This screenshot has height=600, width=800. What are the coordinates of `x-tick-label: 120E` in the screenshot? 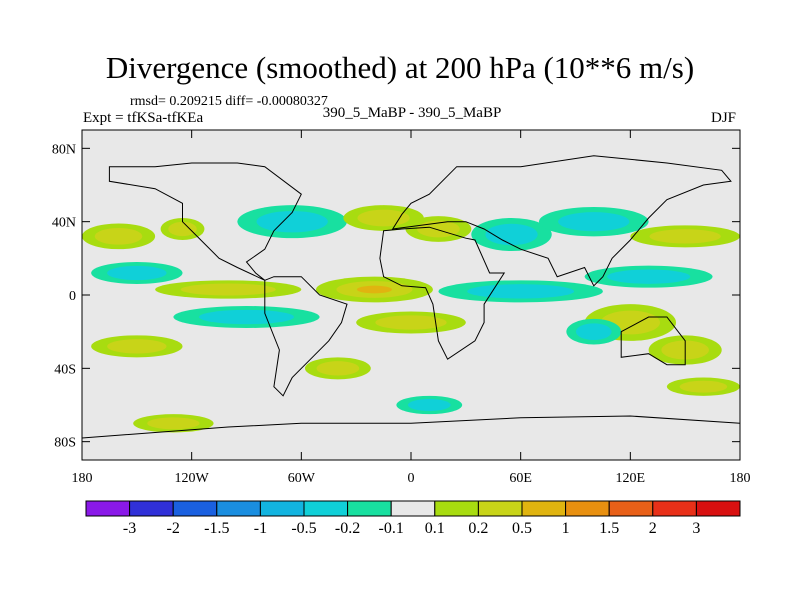 It's located at (631, 478).